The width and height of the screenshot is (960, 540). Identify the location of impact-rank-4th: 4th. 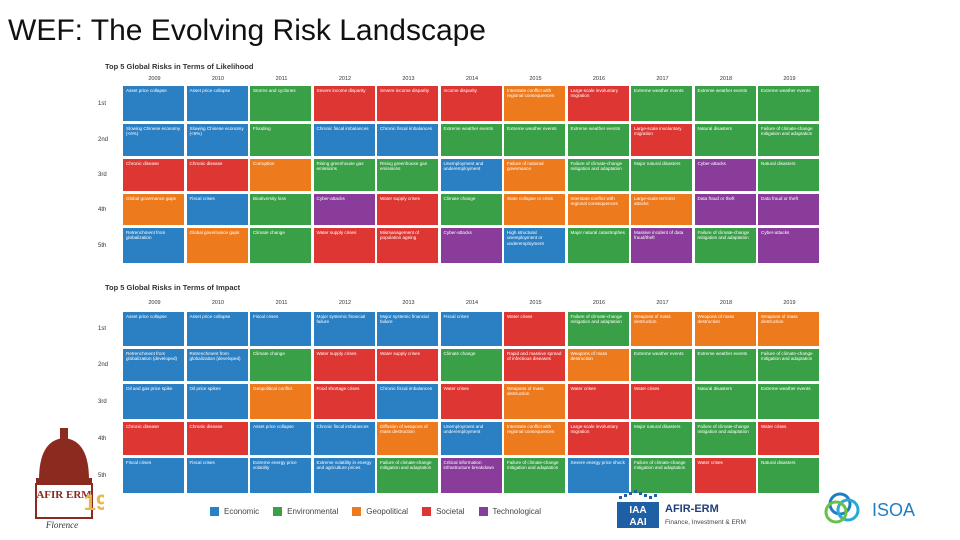
(102, 438).